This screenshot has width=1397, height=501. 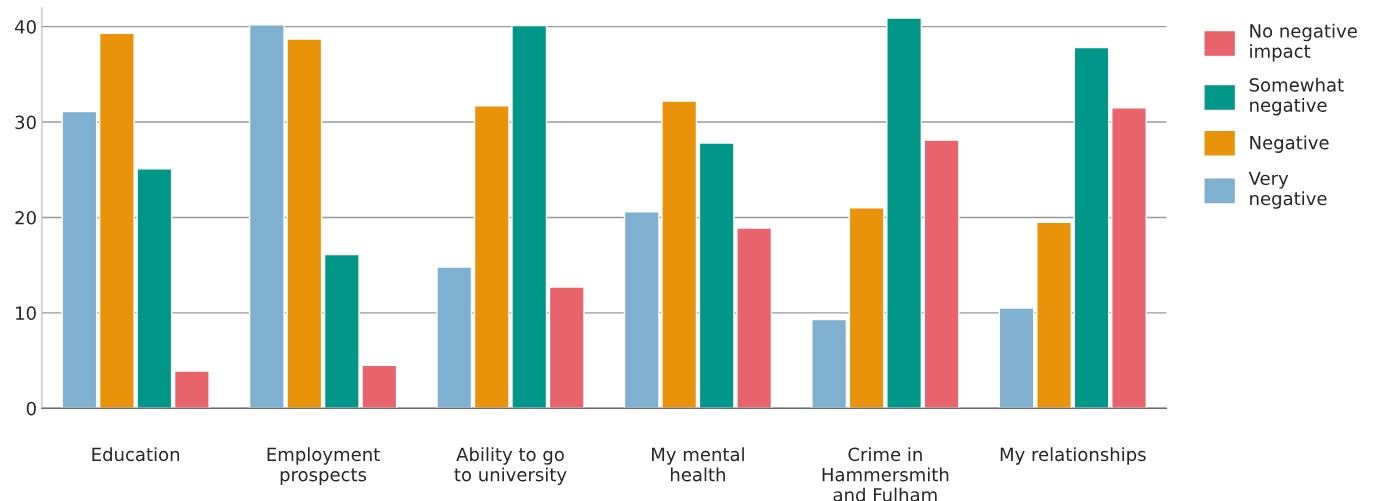 What do you see at coordinates (1296, 96) in the screenshot?
I see `legend-label: Somewhat negative` at bounding box center [1296, 96].